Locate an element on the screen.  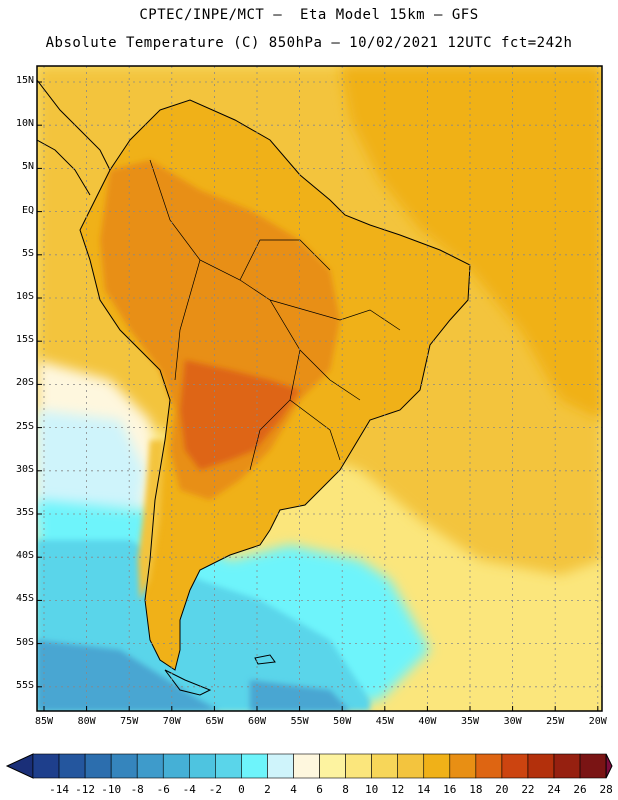
colorbar-tick-label: 0 is located at coordinates (241, 789).